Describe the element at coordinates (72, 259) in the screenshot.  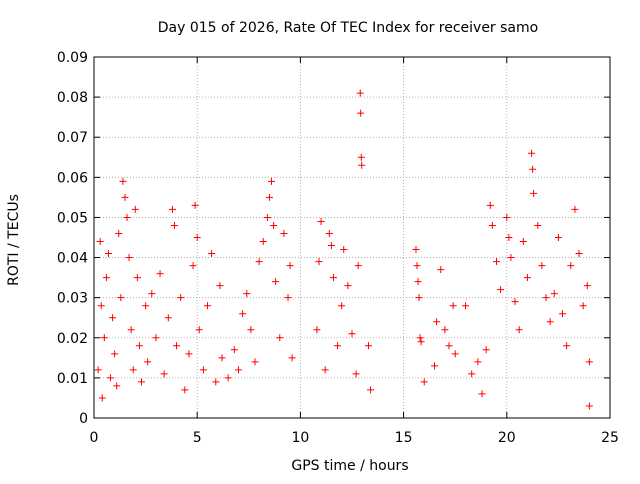
I see `y-tick-label: 0.04` at that location.